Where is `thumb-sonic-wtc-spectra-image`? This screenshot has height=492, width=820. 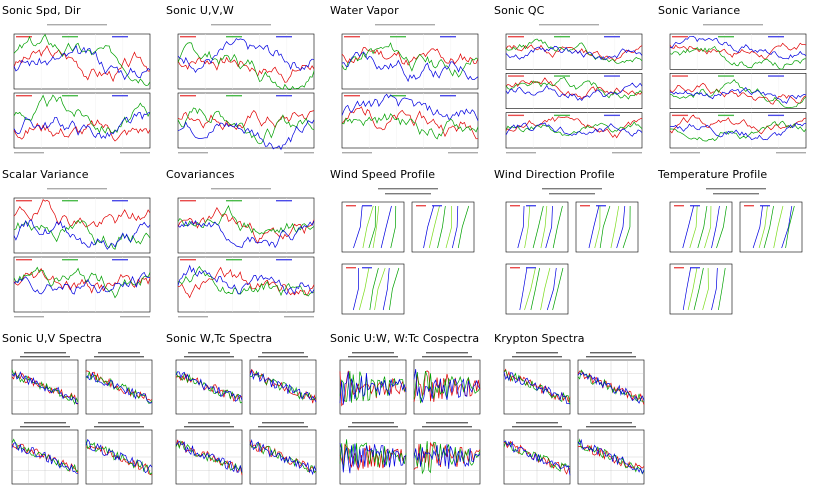 thumb-sonic-wtc-spectra-image is located at coordinates (246, 418).